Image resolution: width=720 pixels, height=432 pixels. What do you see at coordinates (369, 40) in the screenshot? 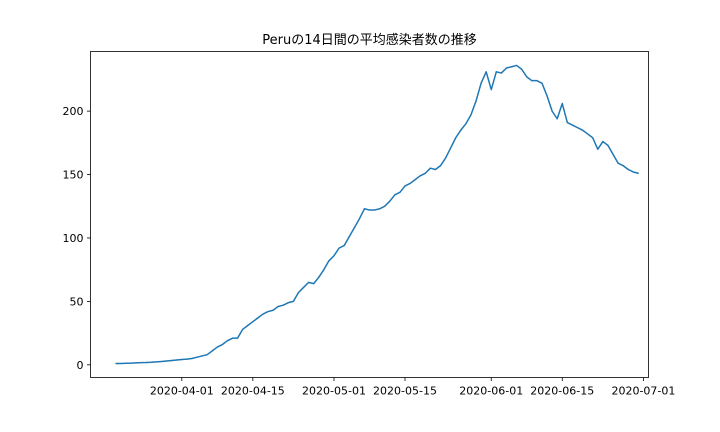
I see `chart-title: Peruの14日間の平均感染者数の推移` at bounding box center [369, 40].